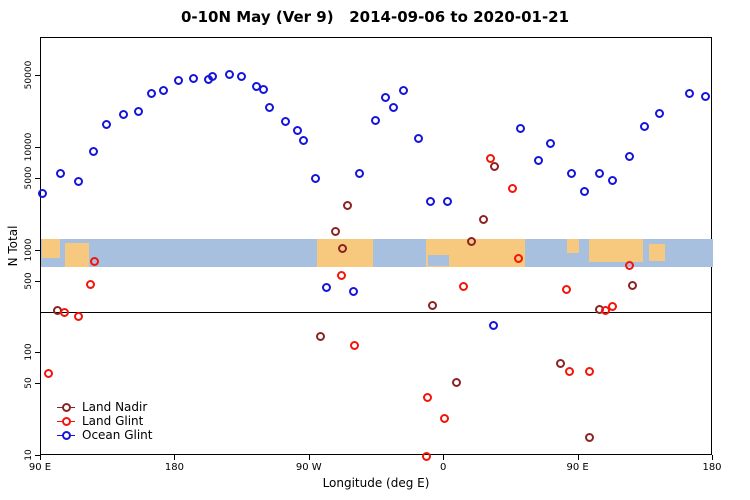 This screenshot has height=500, width=750. I want to click on legend-item-land-glint: Land Glint, so click(104, 421).